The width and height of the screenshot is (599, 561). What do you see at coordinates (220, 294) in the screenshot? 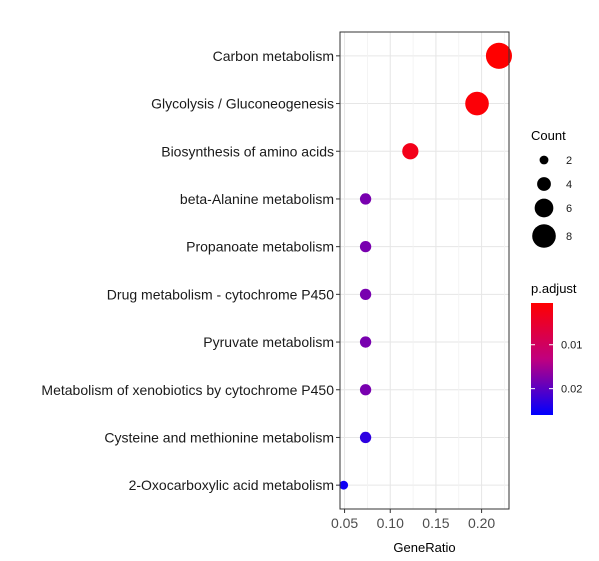
I see `category-label: Drug metabolism - cytochrome P450` at bounding box center [220, 294].